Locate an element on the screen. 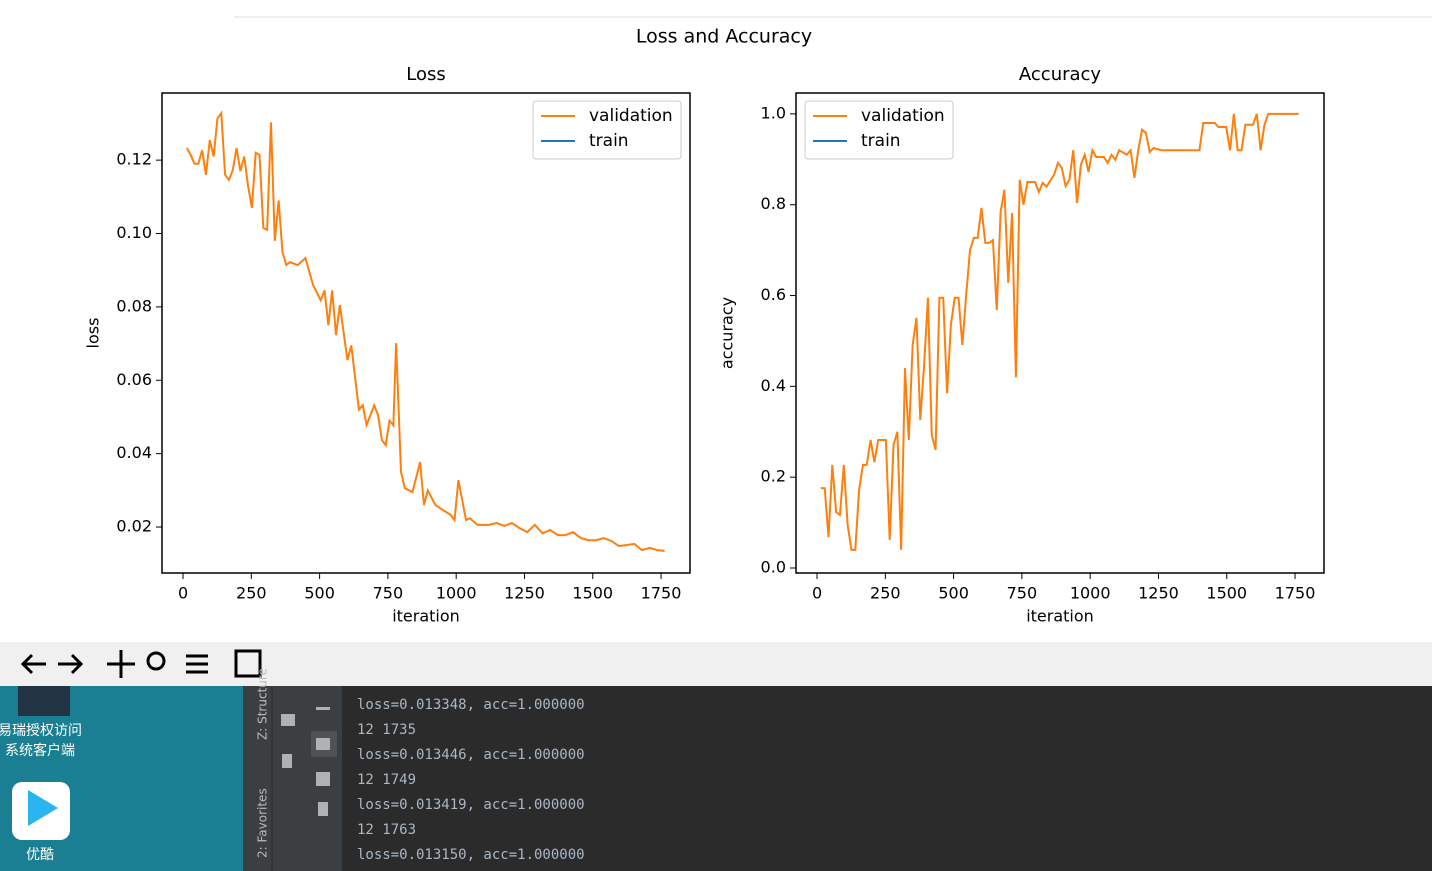 The height and width of the screenshot is (871, 1432). console-line: 12 1749 is located at coordinates (386, 780).